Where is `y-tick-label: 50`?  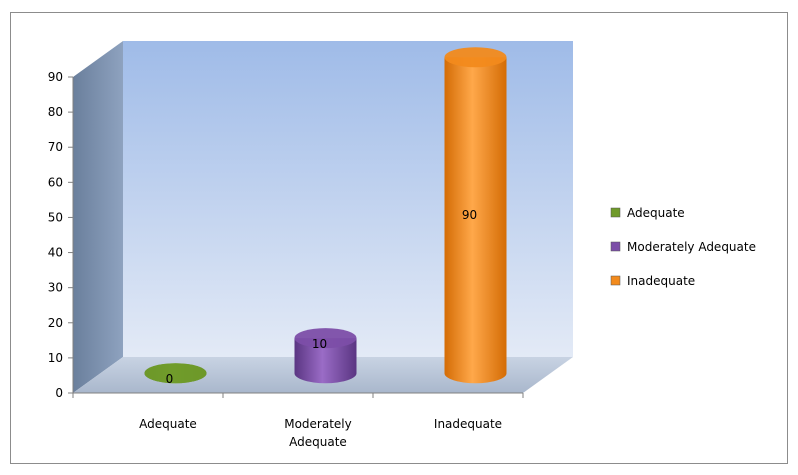
y-tick-label: 50 is located at coordinates (55, 217).